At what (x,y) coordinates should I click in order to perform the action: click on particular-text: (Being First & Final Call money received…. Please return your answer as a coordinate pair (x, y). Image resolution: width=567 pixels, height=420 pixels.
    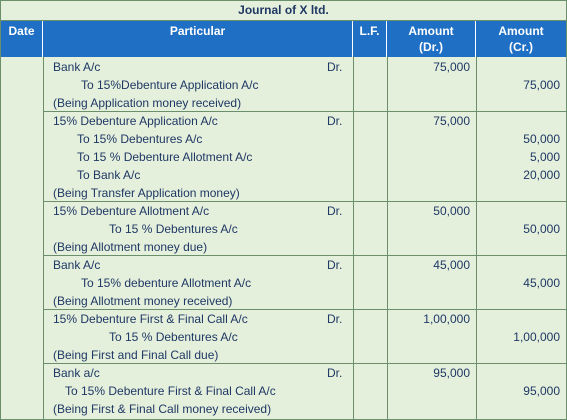
    Looking at the image, I should click on (162, 409).